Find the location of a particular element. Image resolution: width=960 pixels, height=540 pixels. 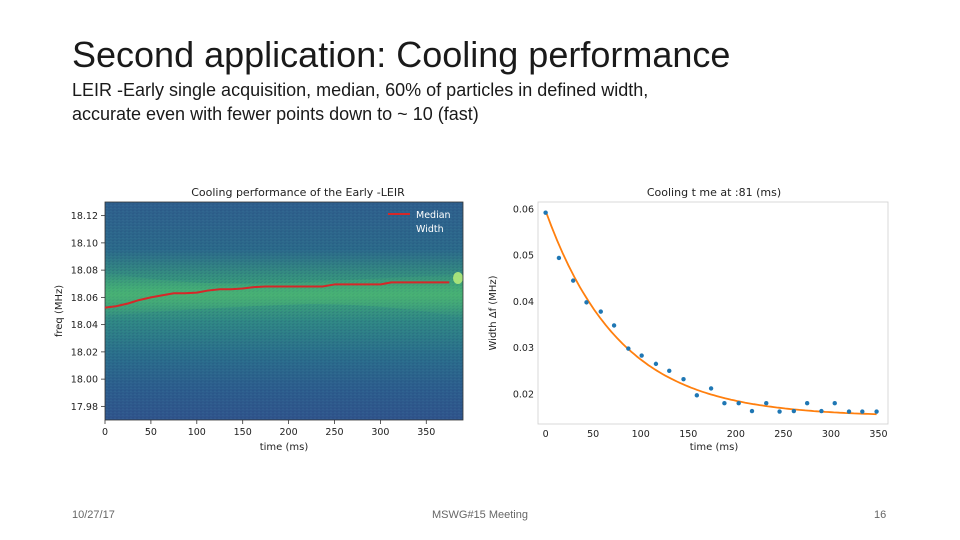

left-y-tick-label: 18.10 is located at coordinates (84, 243).